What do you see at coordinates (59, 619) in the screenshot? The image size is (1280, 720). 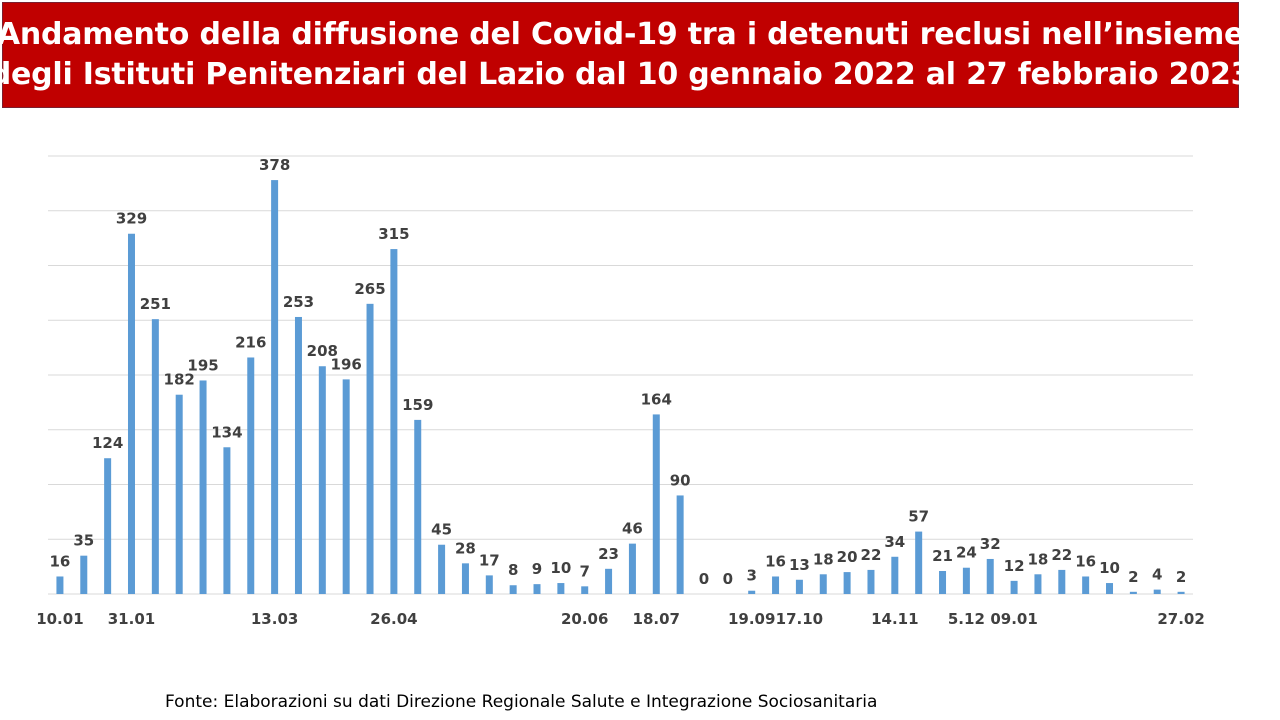 I see `x-tick-label-0: 10.01` at bounding box center [59, 619].